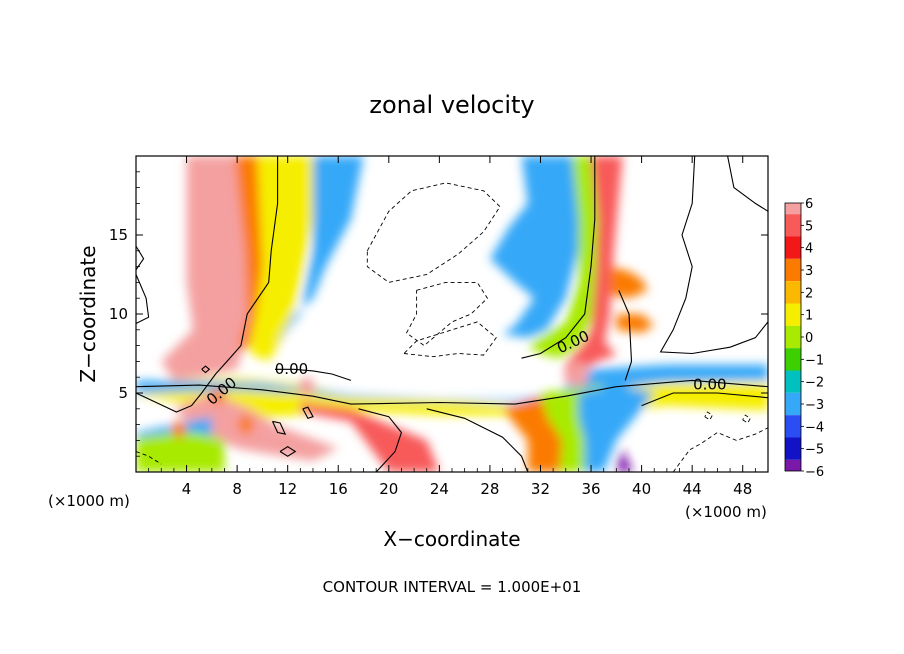 This screenshot has height=654, width=904. I want to click on x-tick-label-7: 32, so click(540, 489).